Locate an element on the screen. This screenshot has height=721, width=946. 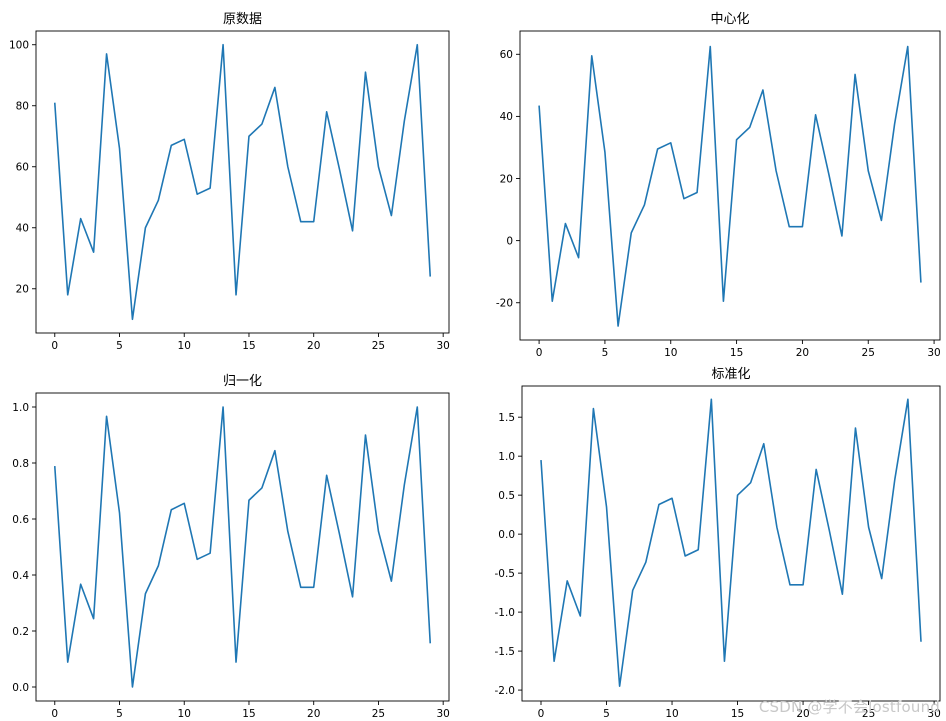
y-tick-label: 0.4 is located at coordinates (20, 576).